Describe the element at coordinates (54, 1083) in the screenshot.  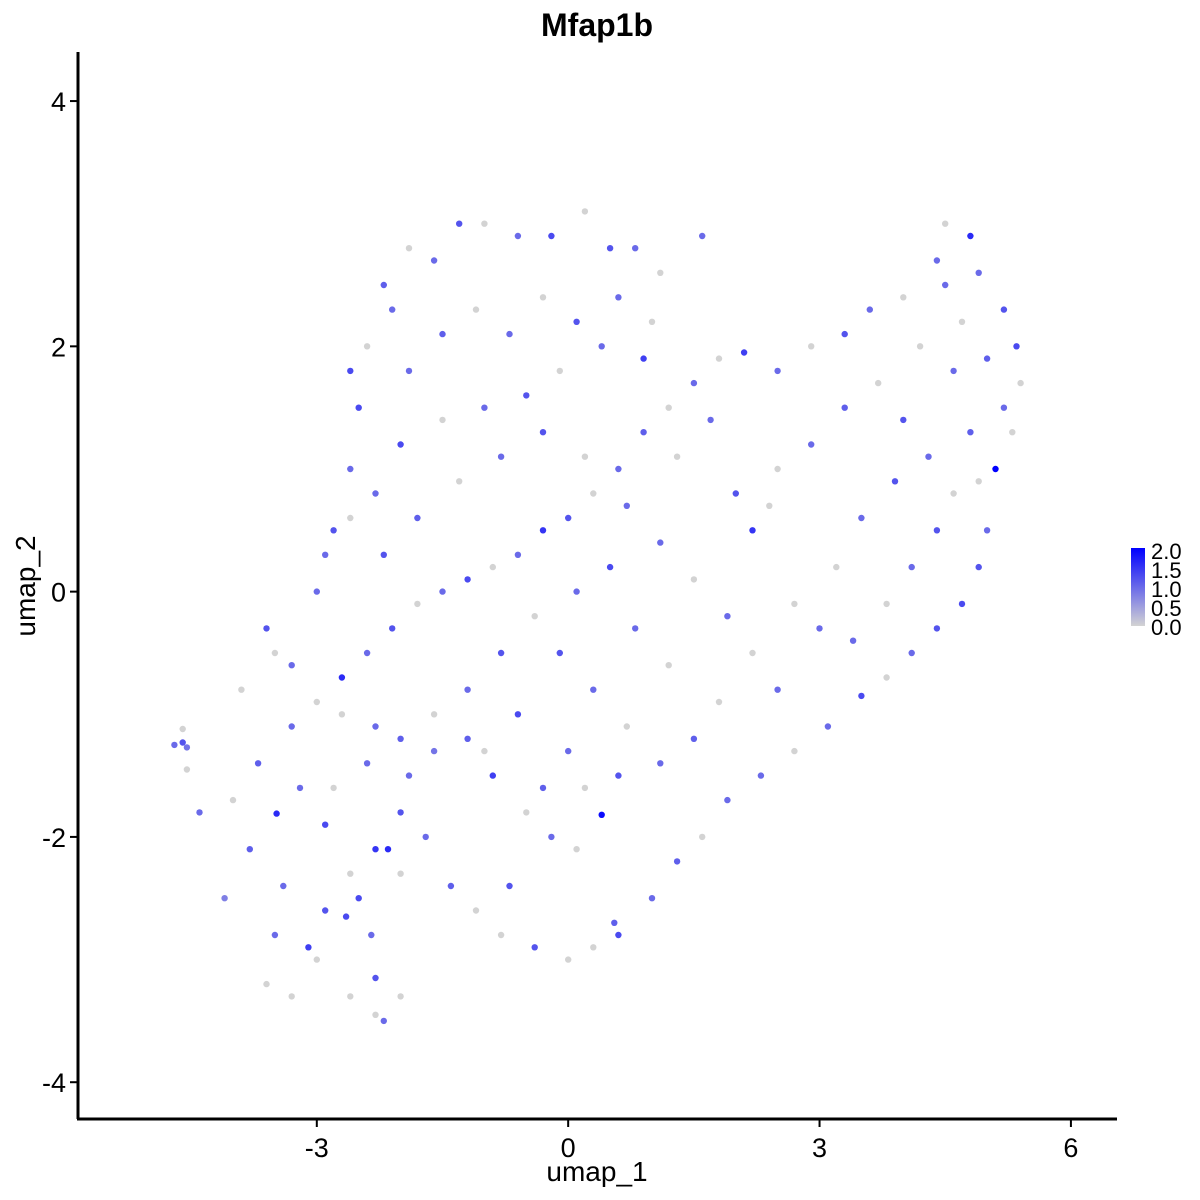
I see `y-tick-label: -4` at that location.